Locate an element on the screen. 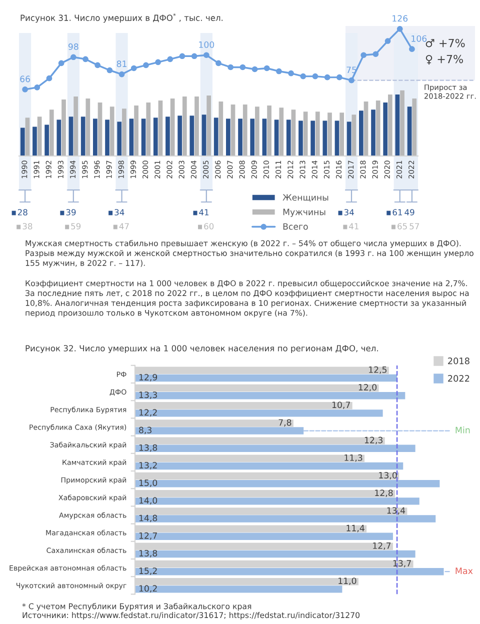 This screenshot has width=480, height=624. data-label: 15,0 is located at coordinates (148, 483).